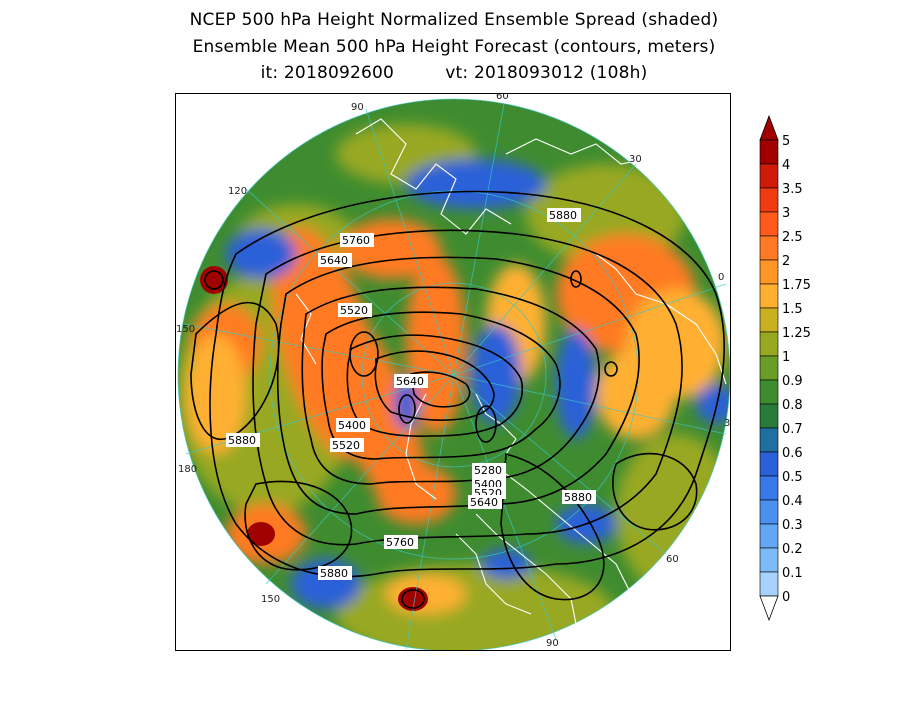  What do you see at coordinates (792, 573) in the screenshot?
I see `colorbar-tick-label: 0.1` at bounding box center [792, 573].